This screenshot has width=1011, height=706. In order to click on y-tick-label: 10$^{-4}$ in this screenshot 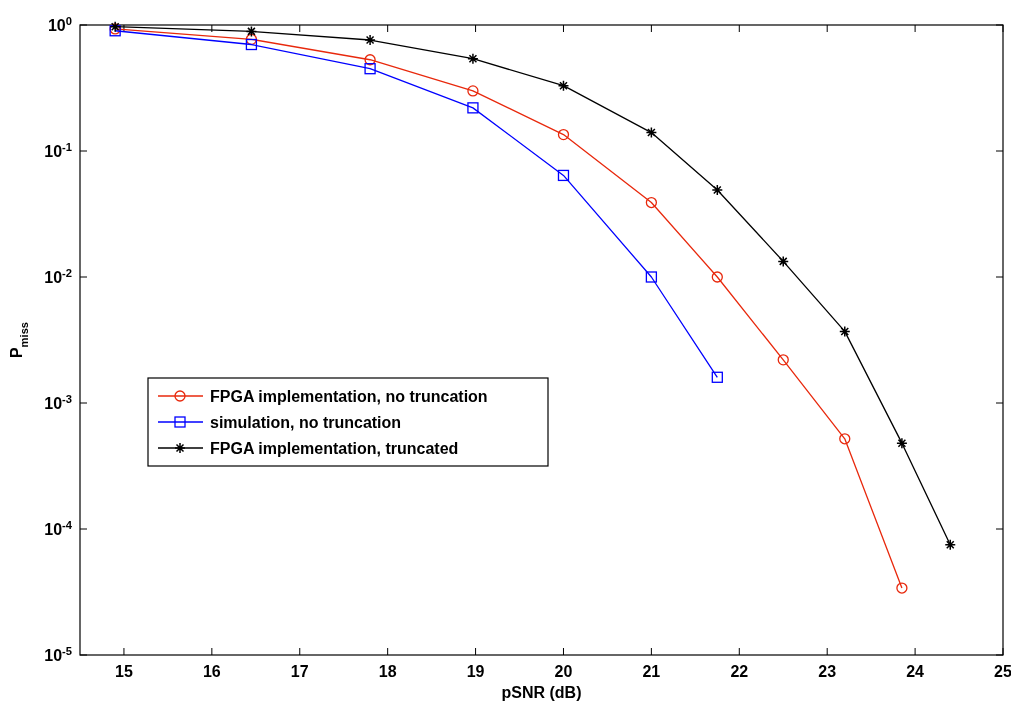, I will do `click(58, 528)`.